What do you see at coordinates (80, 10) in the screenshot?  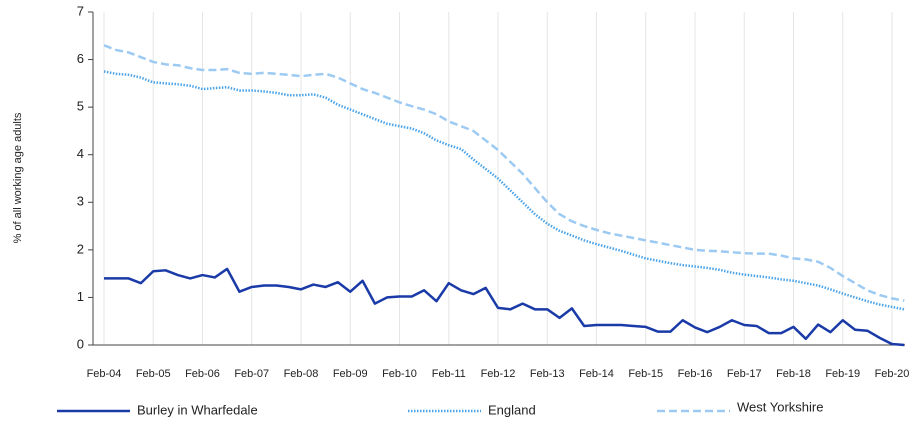 I see `y-tick-label: 7` at bounding box center [80, 10].